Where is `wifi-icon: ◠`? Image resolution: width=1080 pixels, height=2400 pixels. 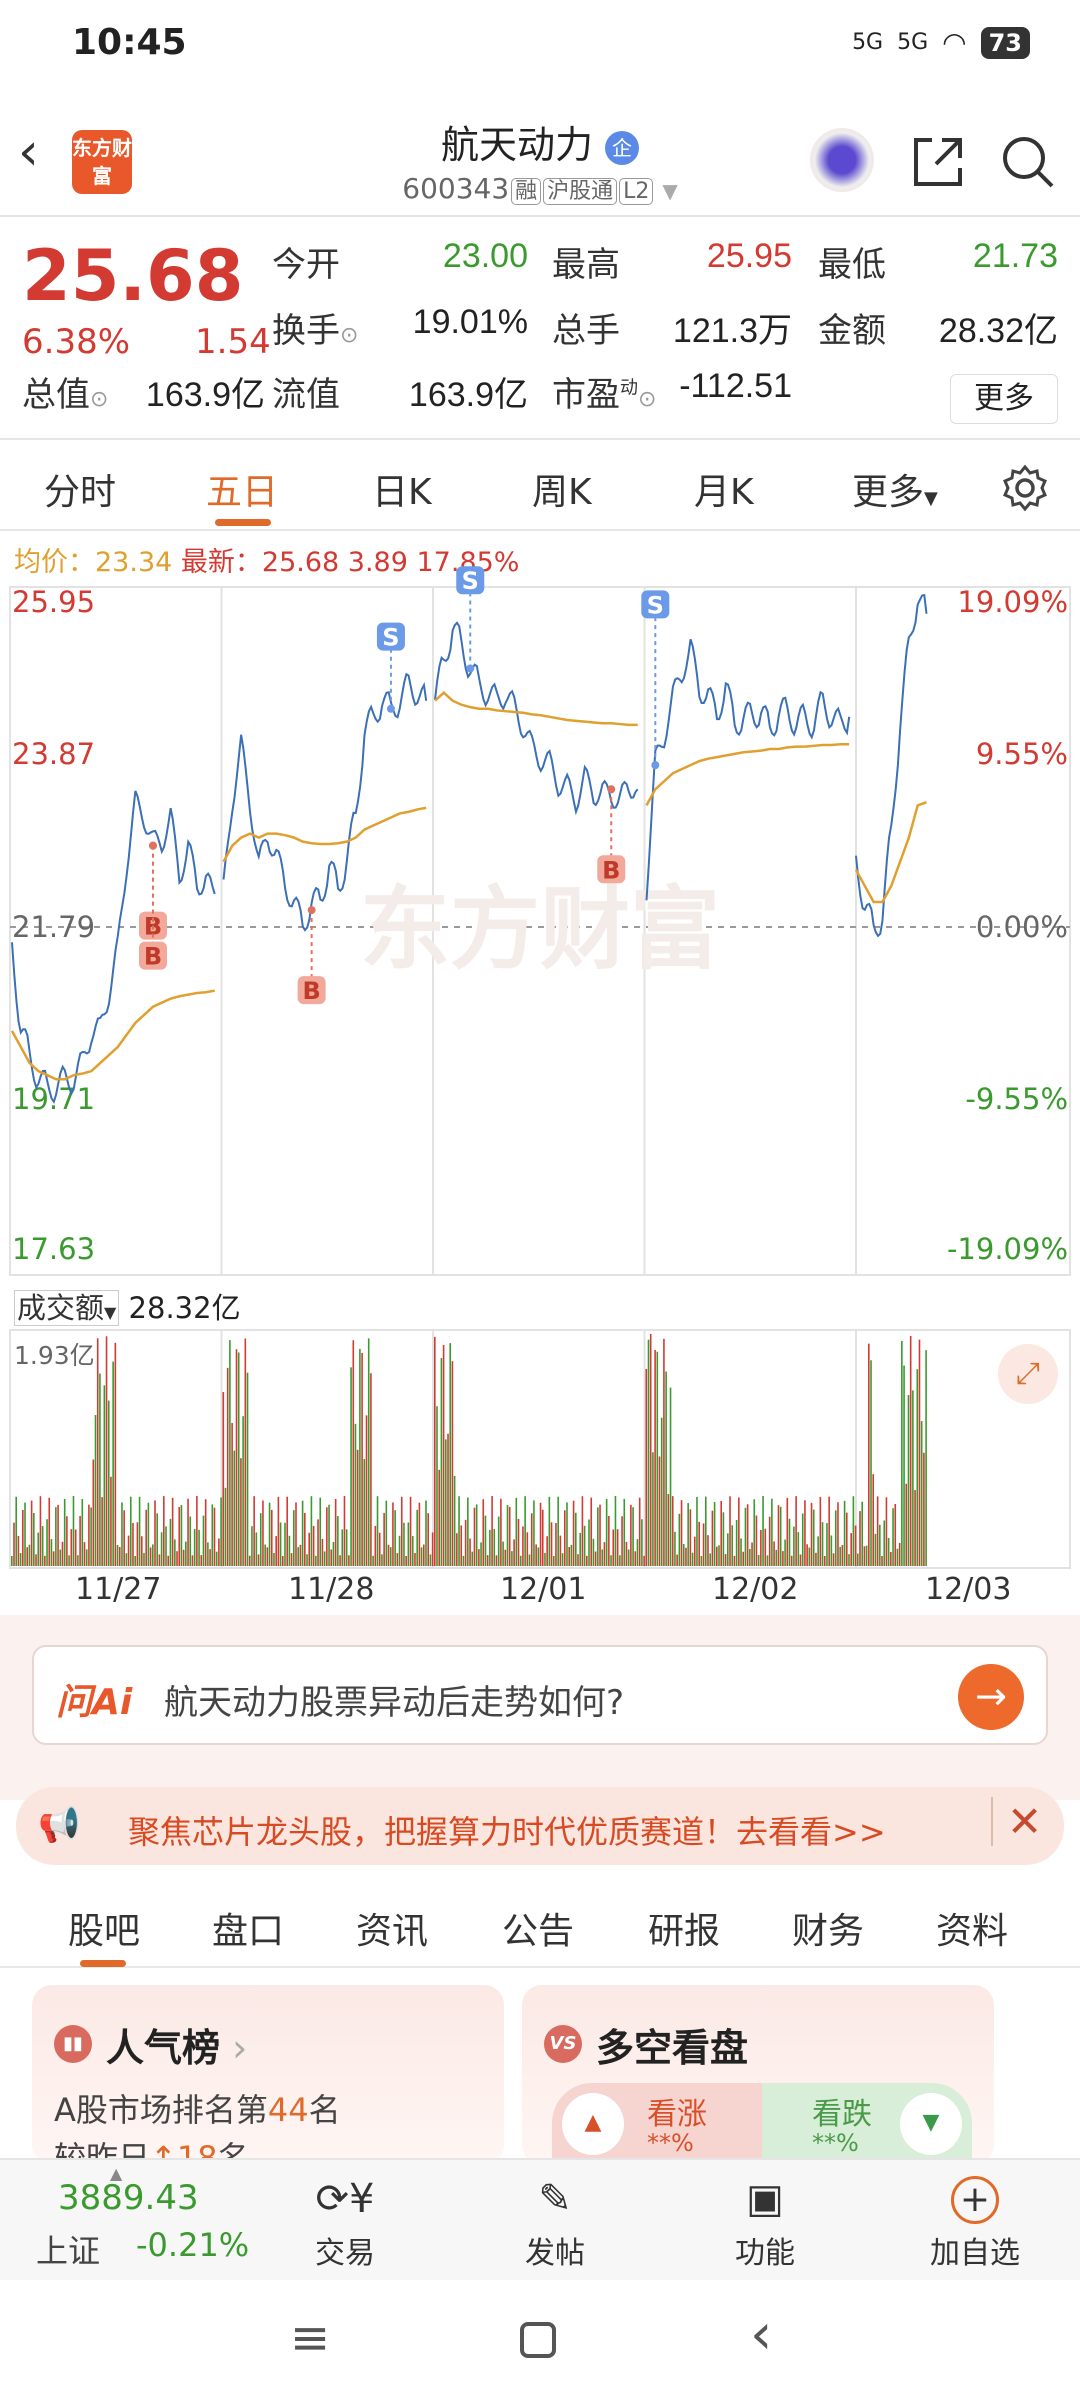 wifi-icon: ◠ is located at coordinates (954, 42).